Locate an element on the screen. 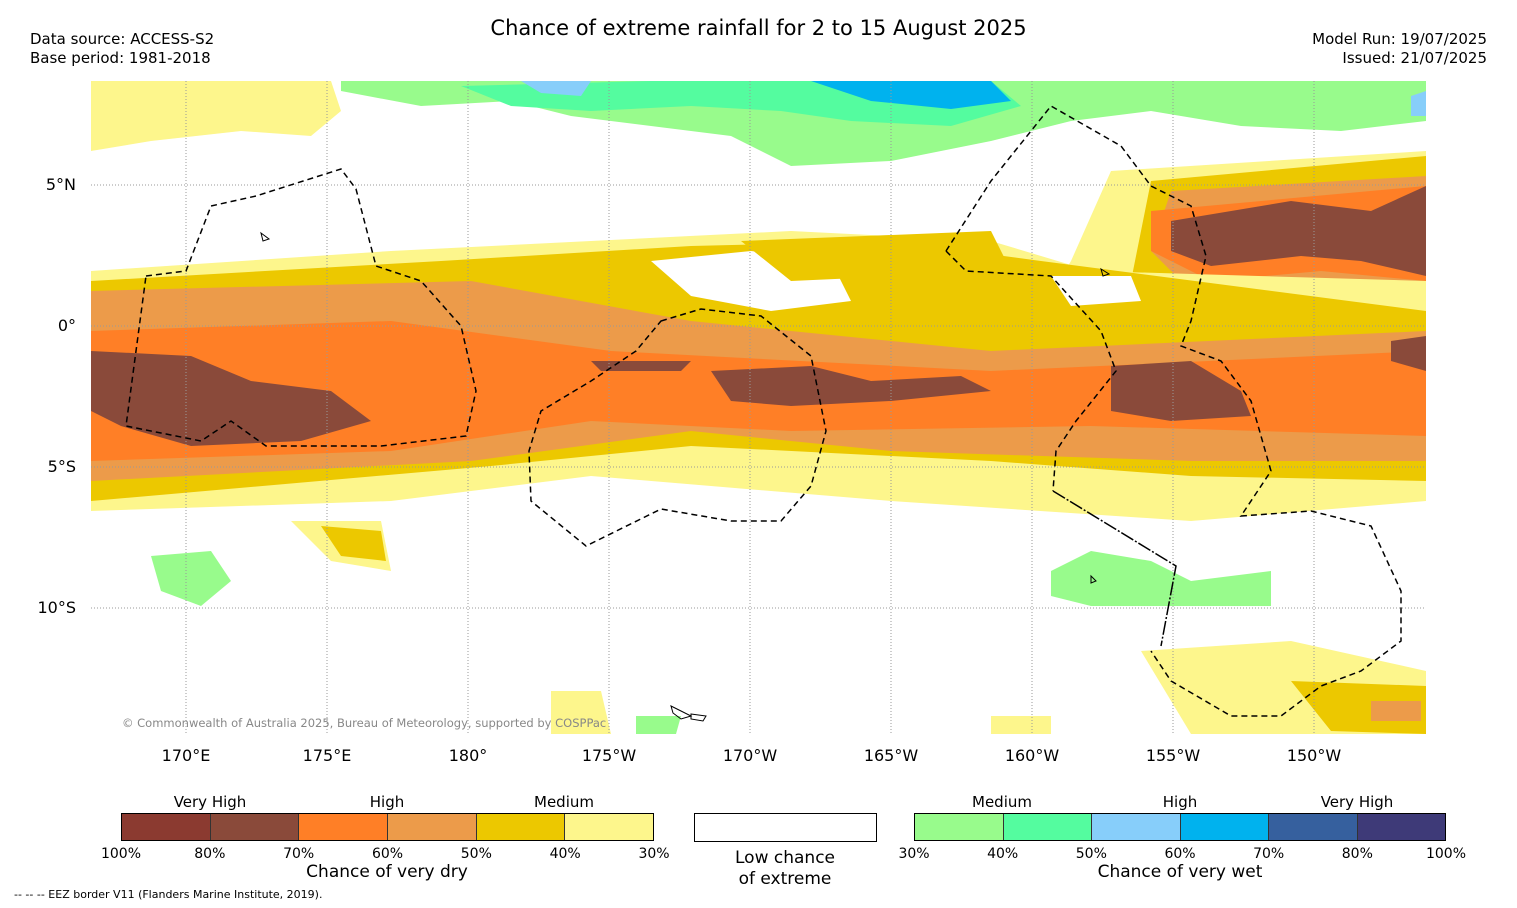 This screenshot has height=908, width=1517. lon-tick-170e: 170°E is located at coordinates (186, 755).